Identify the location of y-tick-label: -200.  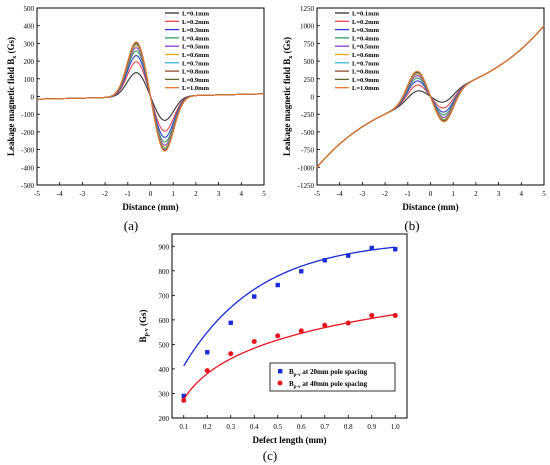
(27, 133).